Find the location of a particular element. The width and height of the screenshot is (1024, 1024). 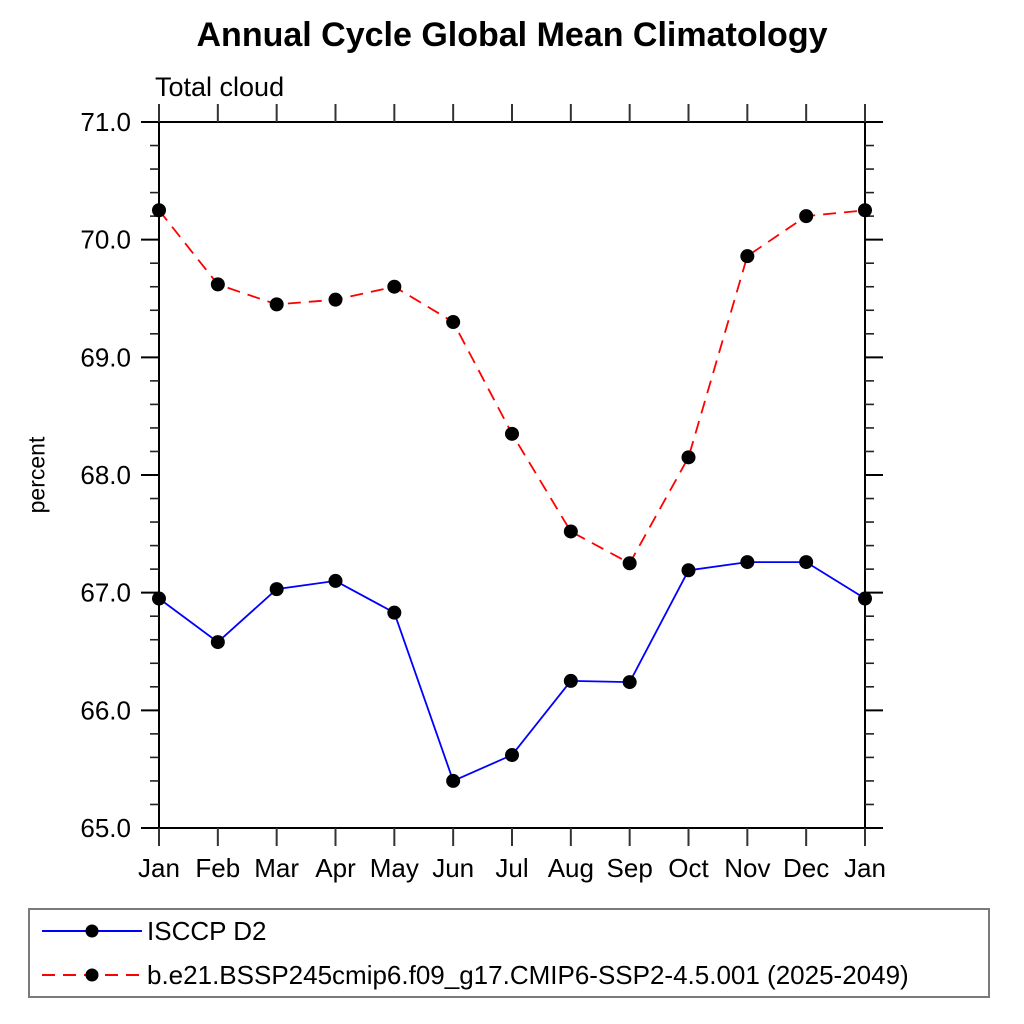

chart-title: Annual Cycle Global Mean Climatology is located at coordinates (512, 35).